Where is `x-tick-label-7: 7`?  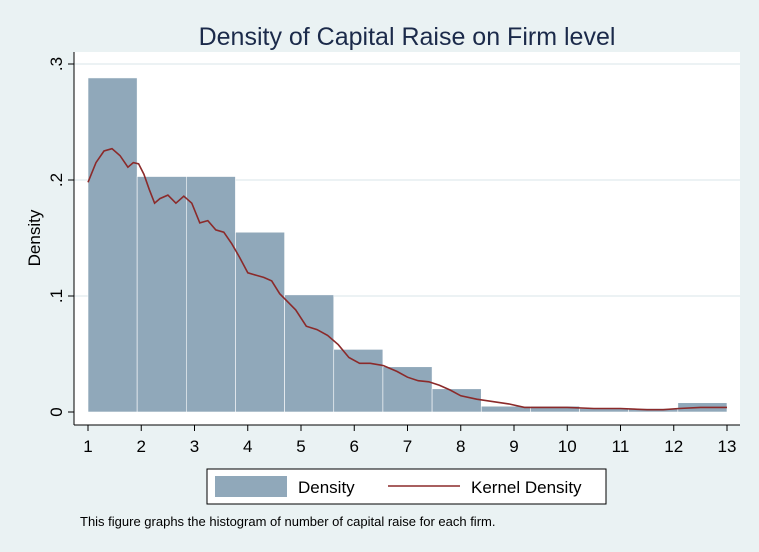 x-tick-label-7: 7 is located at coordinates (407, 446).